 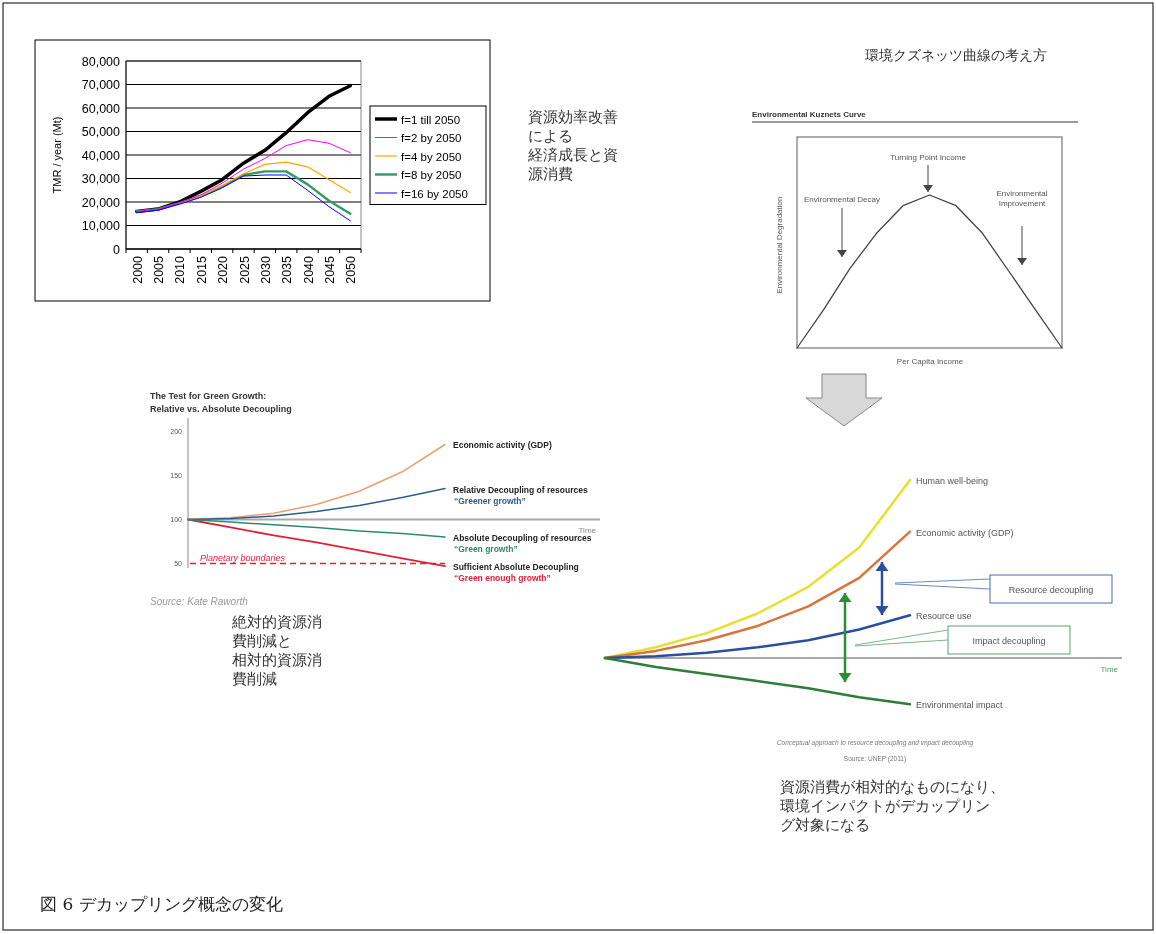 I want to click on text: “Green growth”, so click(x=486, y=549).